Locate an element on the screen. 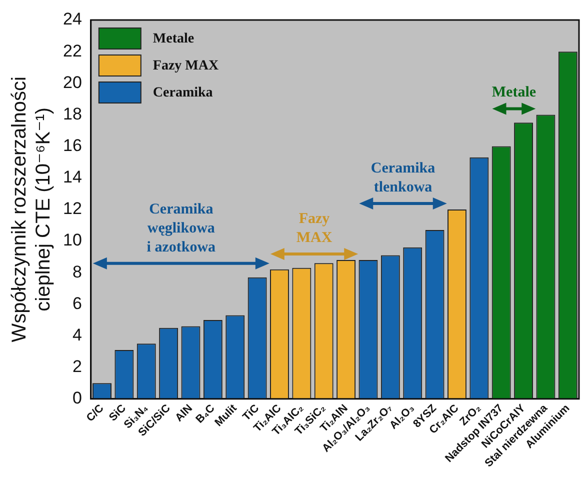  annotation: Metale is located at coordinates (514, 92).